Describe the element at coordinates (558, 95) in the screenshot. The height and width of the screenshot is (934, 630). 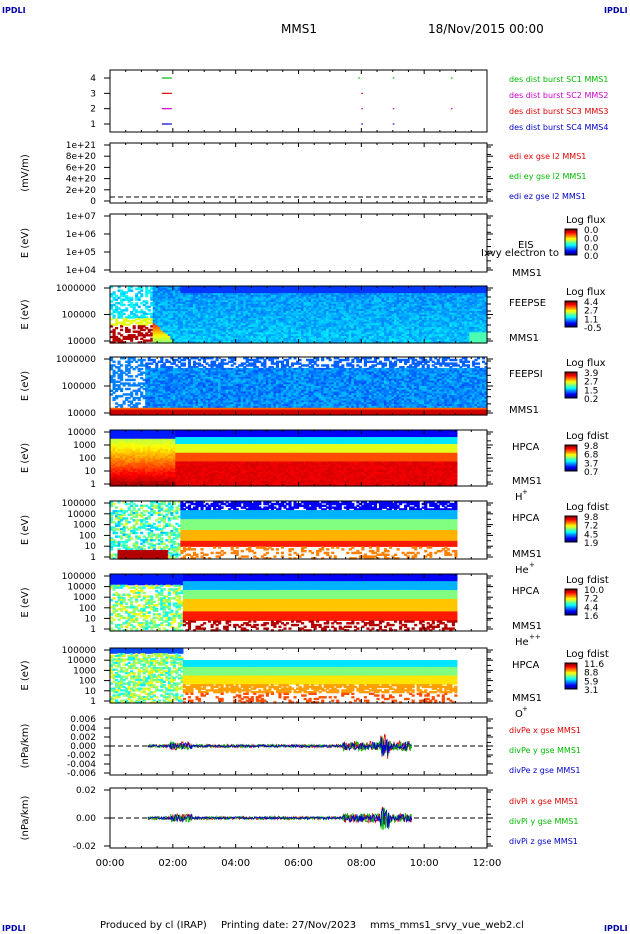
I see `burst-legend-entry: des dist burst SC2 MMS2` at that location.